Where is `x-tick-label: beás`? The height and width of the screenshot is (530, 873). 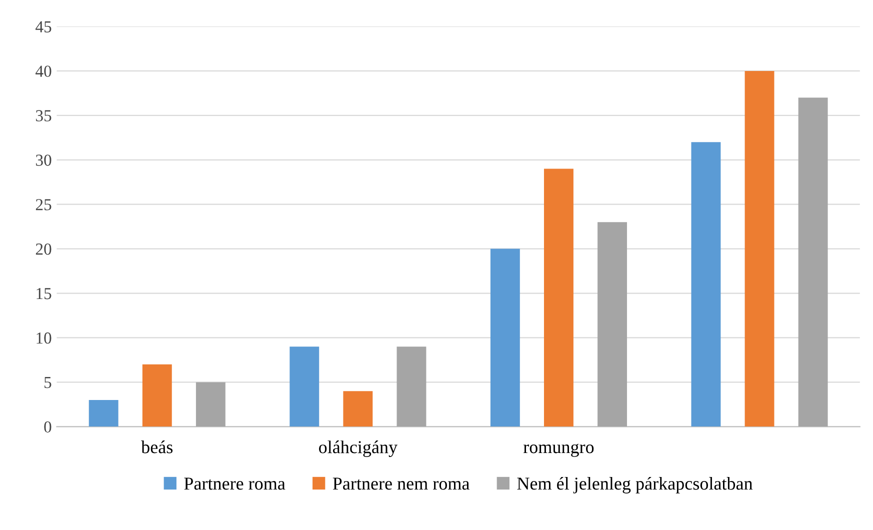 x-tick-label: beás is located at coordinates (157, 447).